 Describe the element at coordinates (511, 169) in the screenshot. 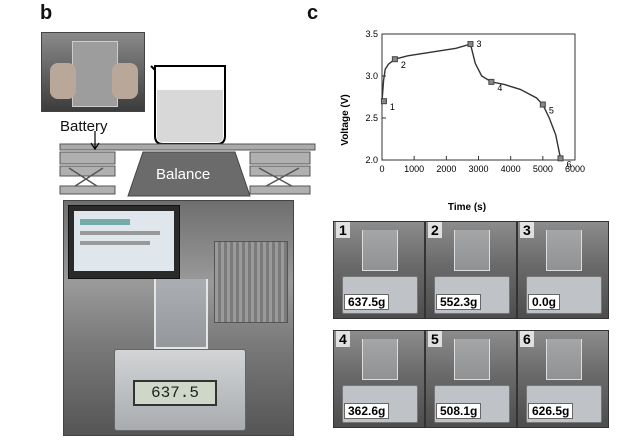

I see `x-tick-label: 4000` at that location.